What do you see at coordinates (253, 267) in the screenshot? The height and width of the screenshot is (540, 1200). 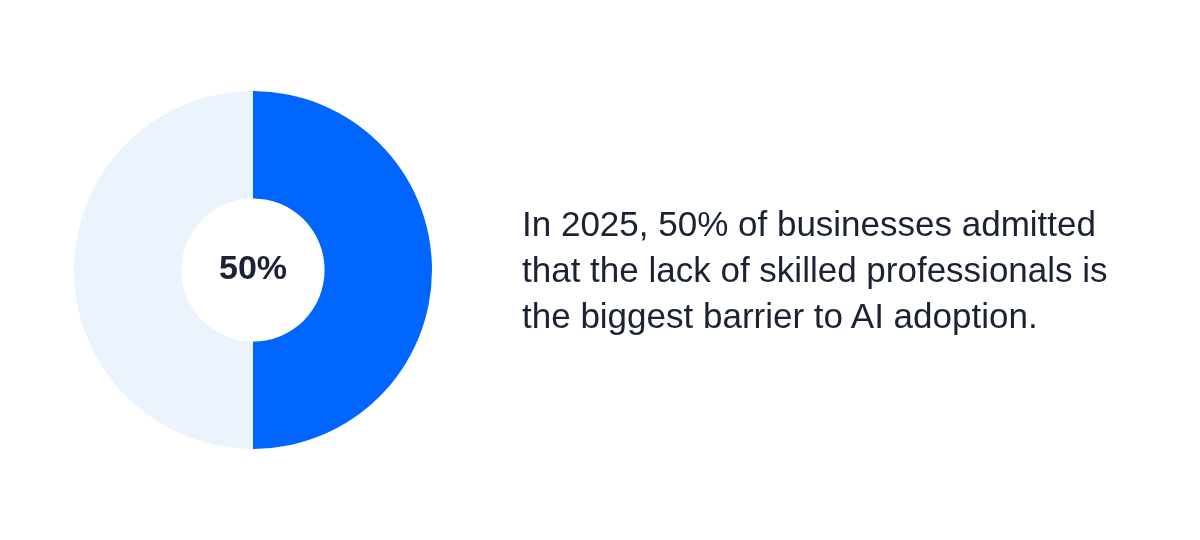 I see `data-label: 50%` at bounding box center [253, 267].